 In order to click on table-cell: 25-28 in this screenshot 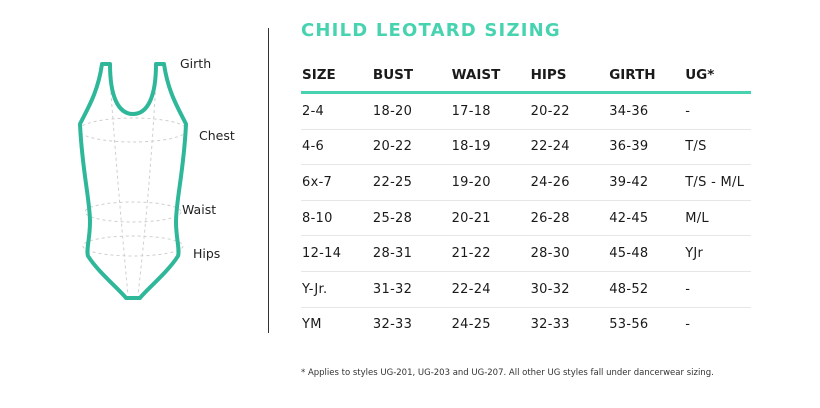, I will do `click(411, 218)`.